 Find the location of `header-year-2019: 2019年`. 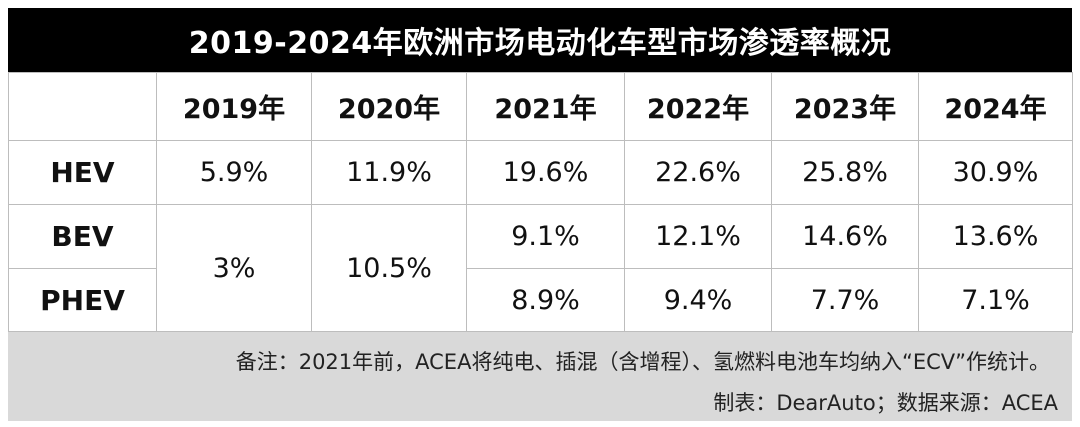

header-year-2019: 2019年 is located at coordinates (234, 106).